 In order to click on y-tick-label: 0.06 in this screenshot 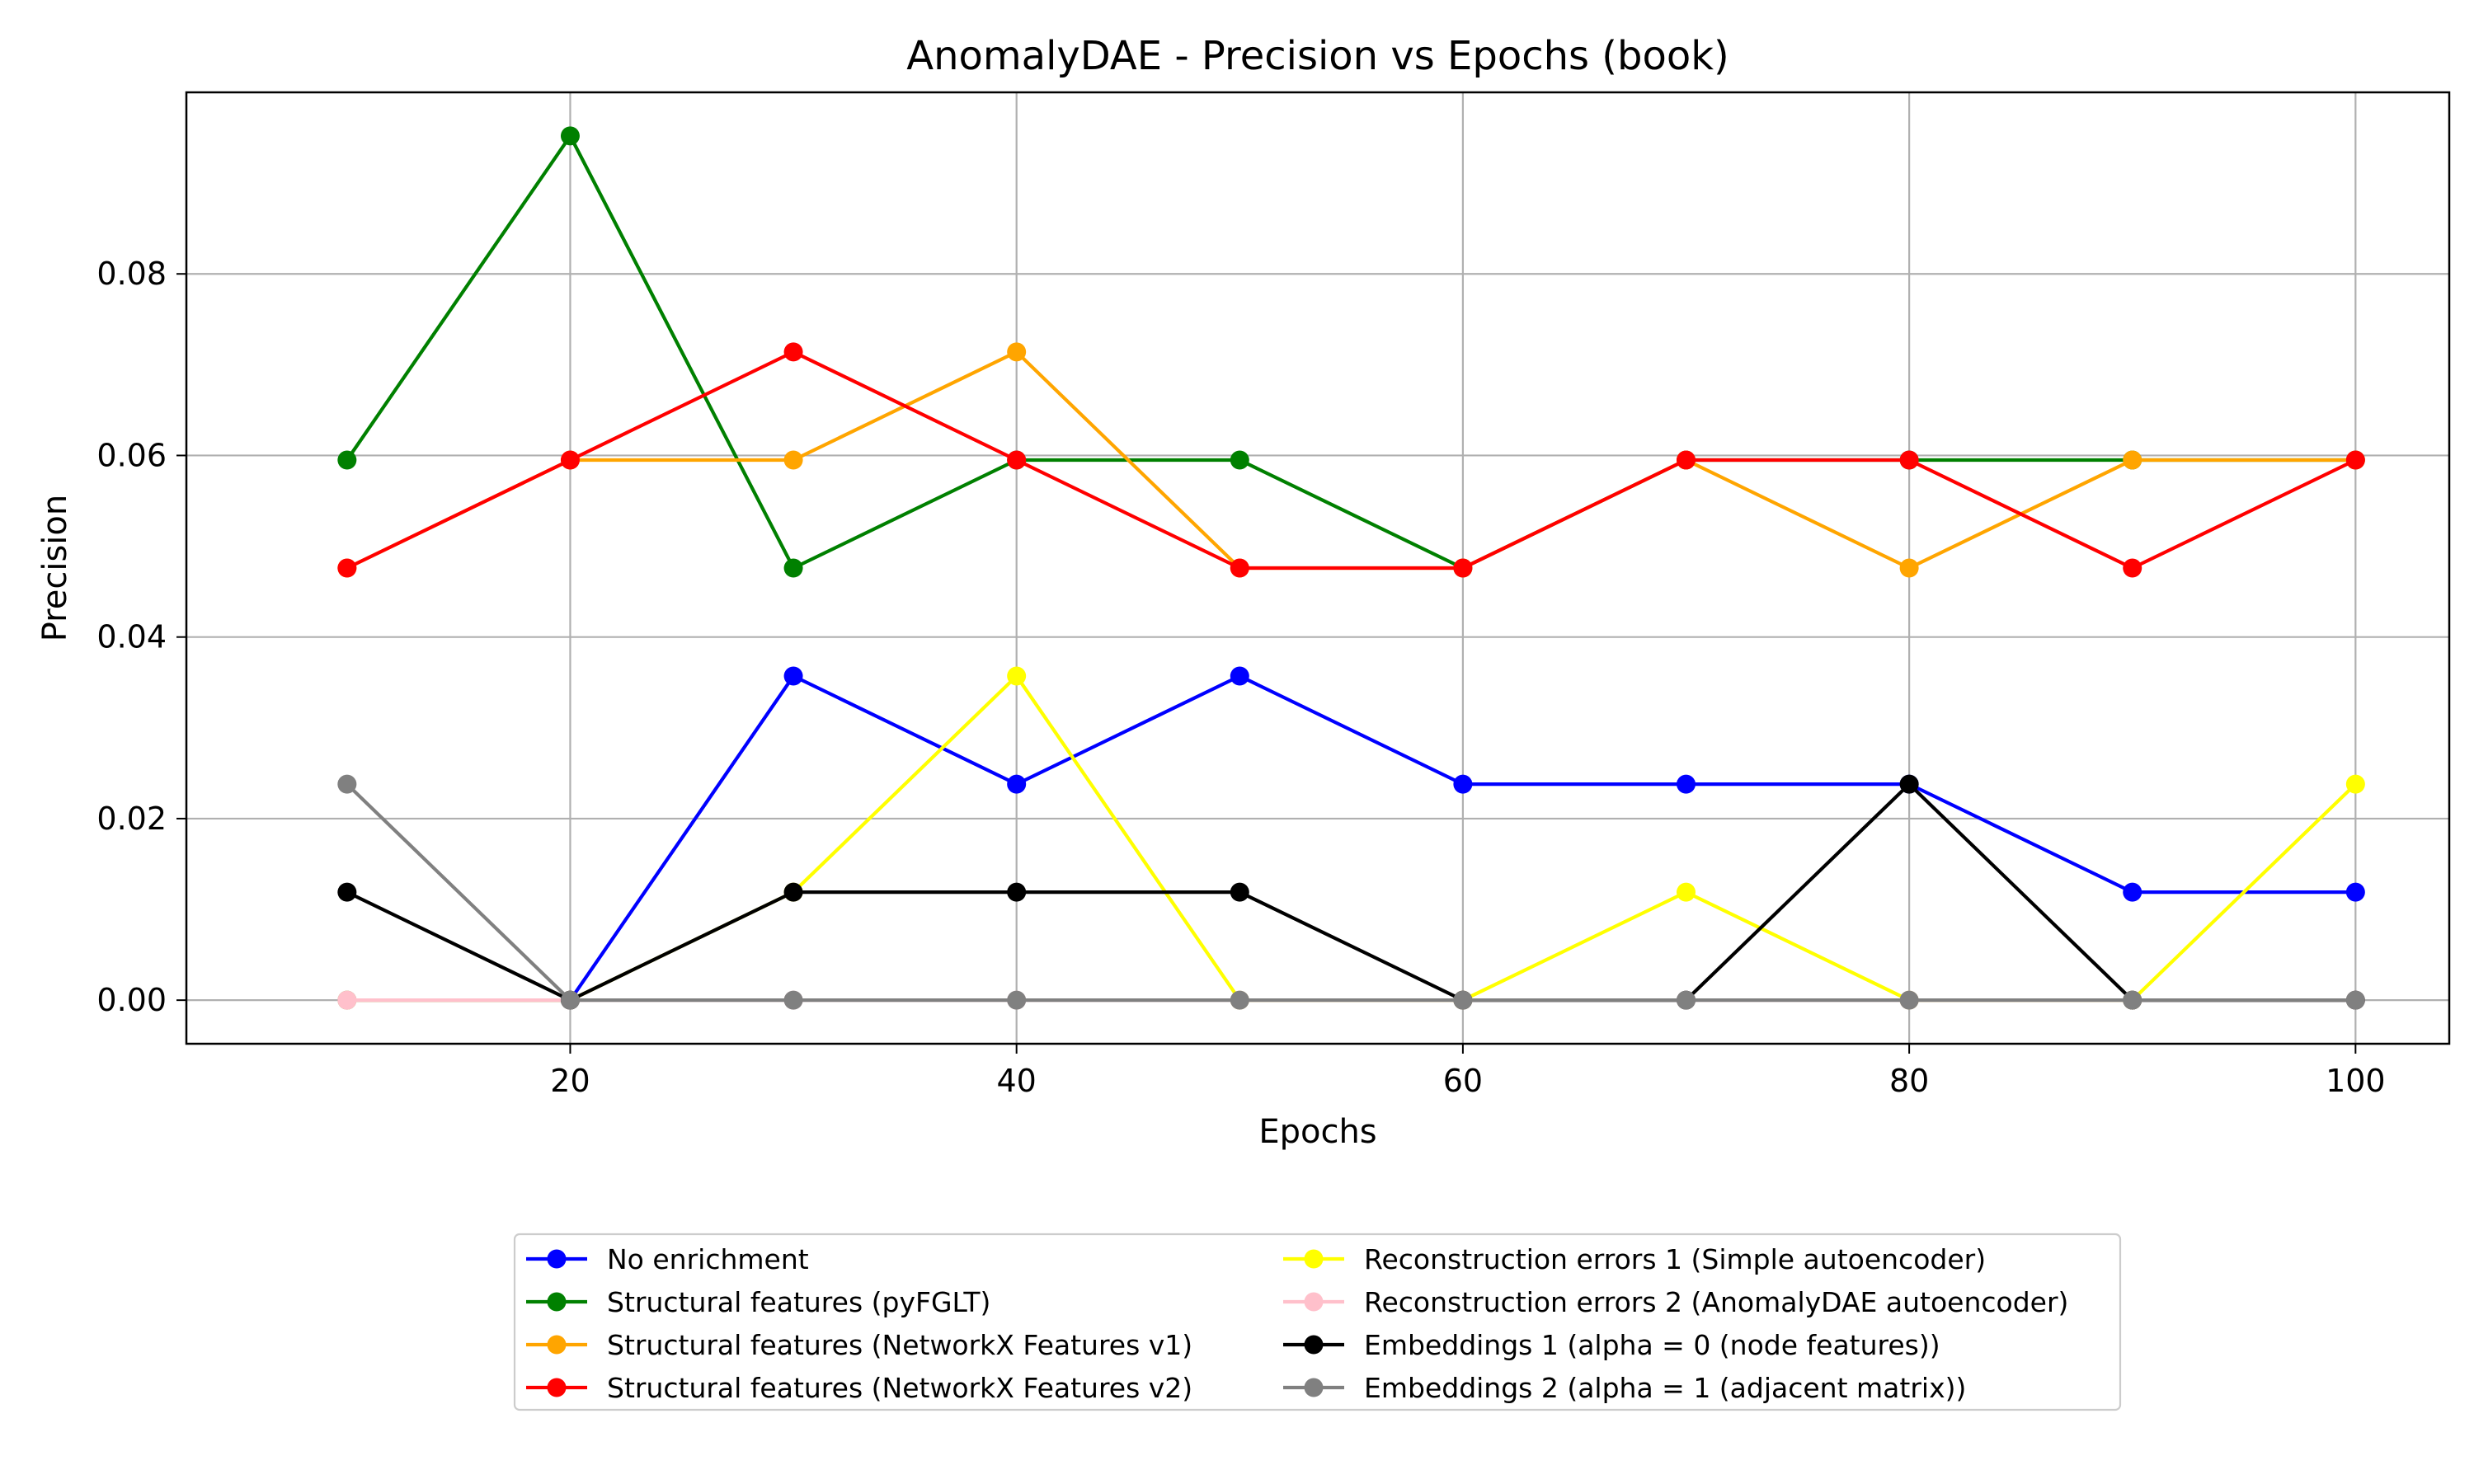, I will do `click(131, 455)`.